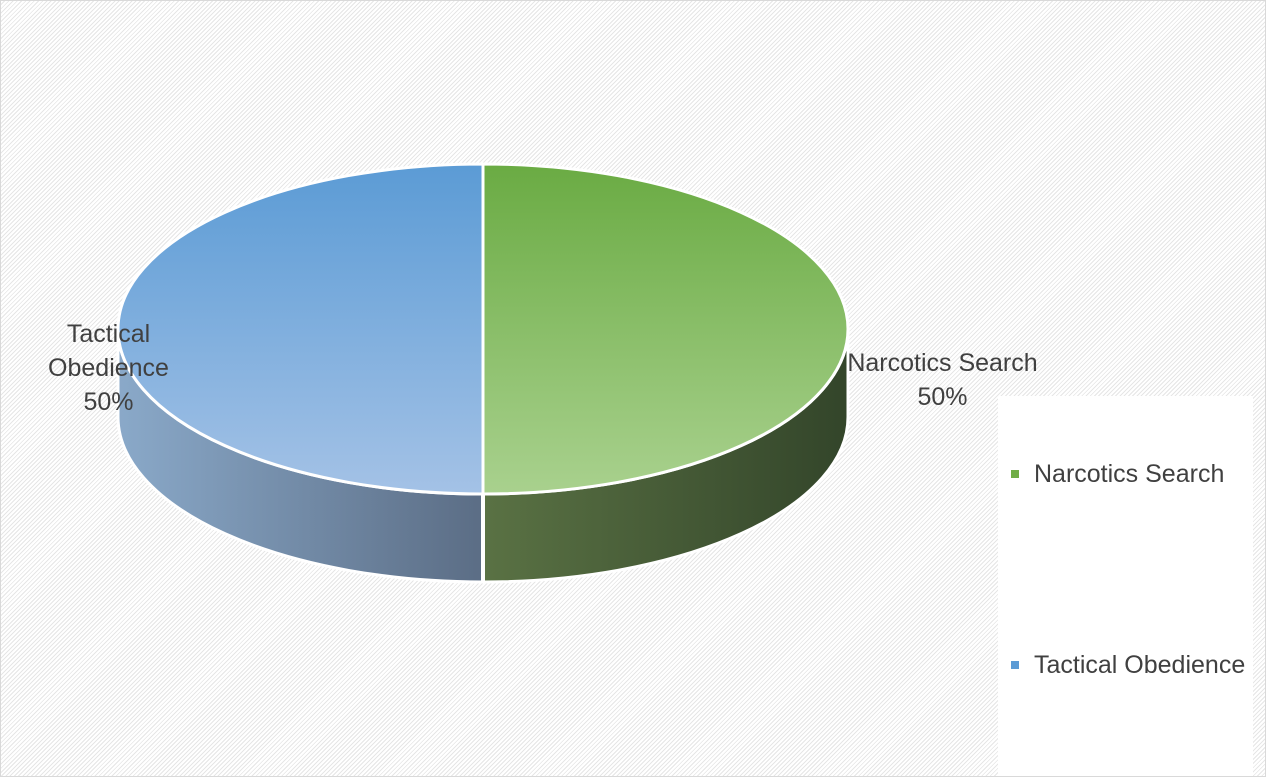 The image size is (1266, 778). What do you see at coordinates (1140, 665) in the screenshot?
I see `legend-label: Tactical Obedience` at bounding box center [1140, 665].